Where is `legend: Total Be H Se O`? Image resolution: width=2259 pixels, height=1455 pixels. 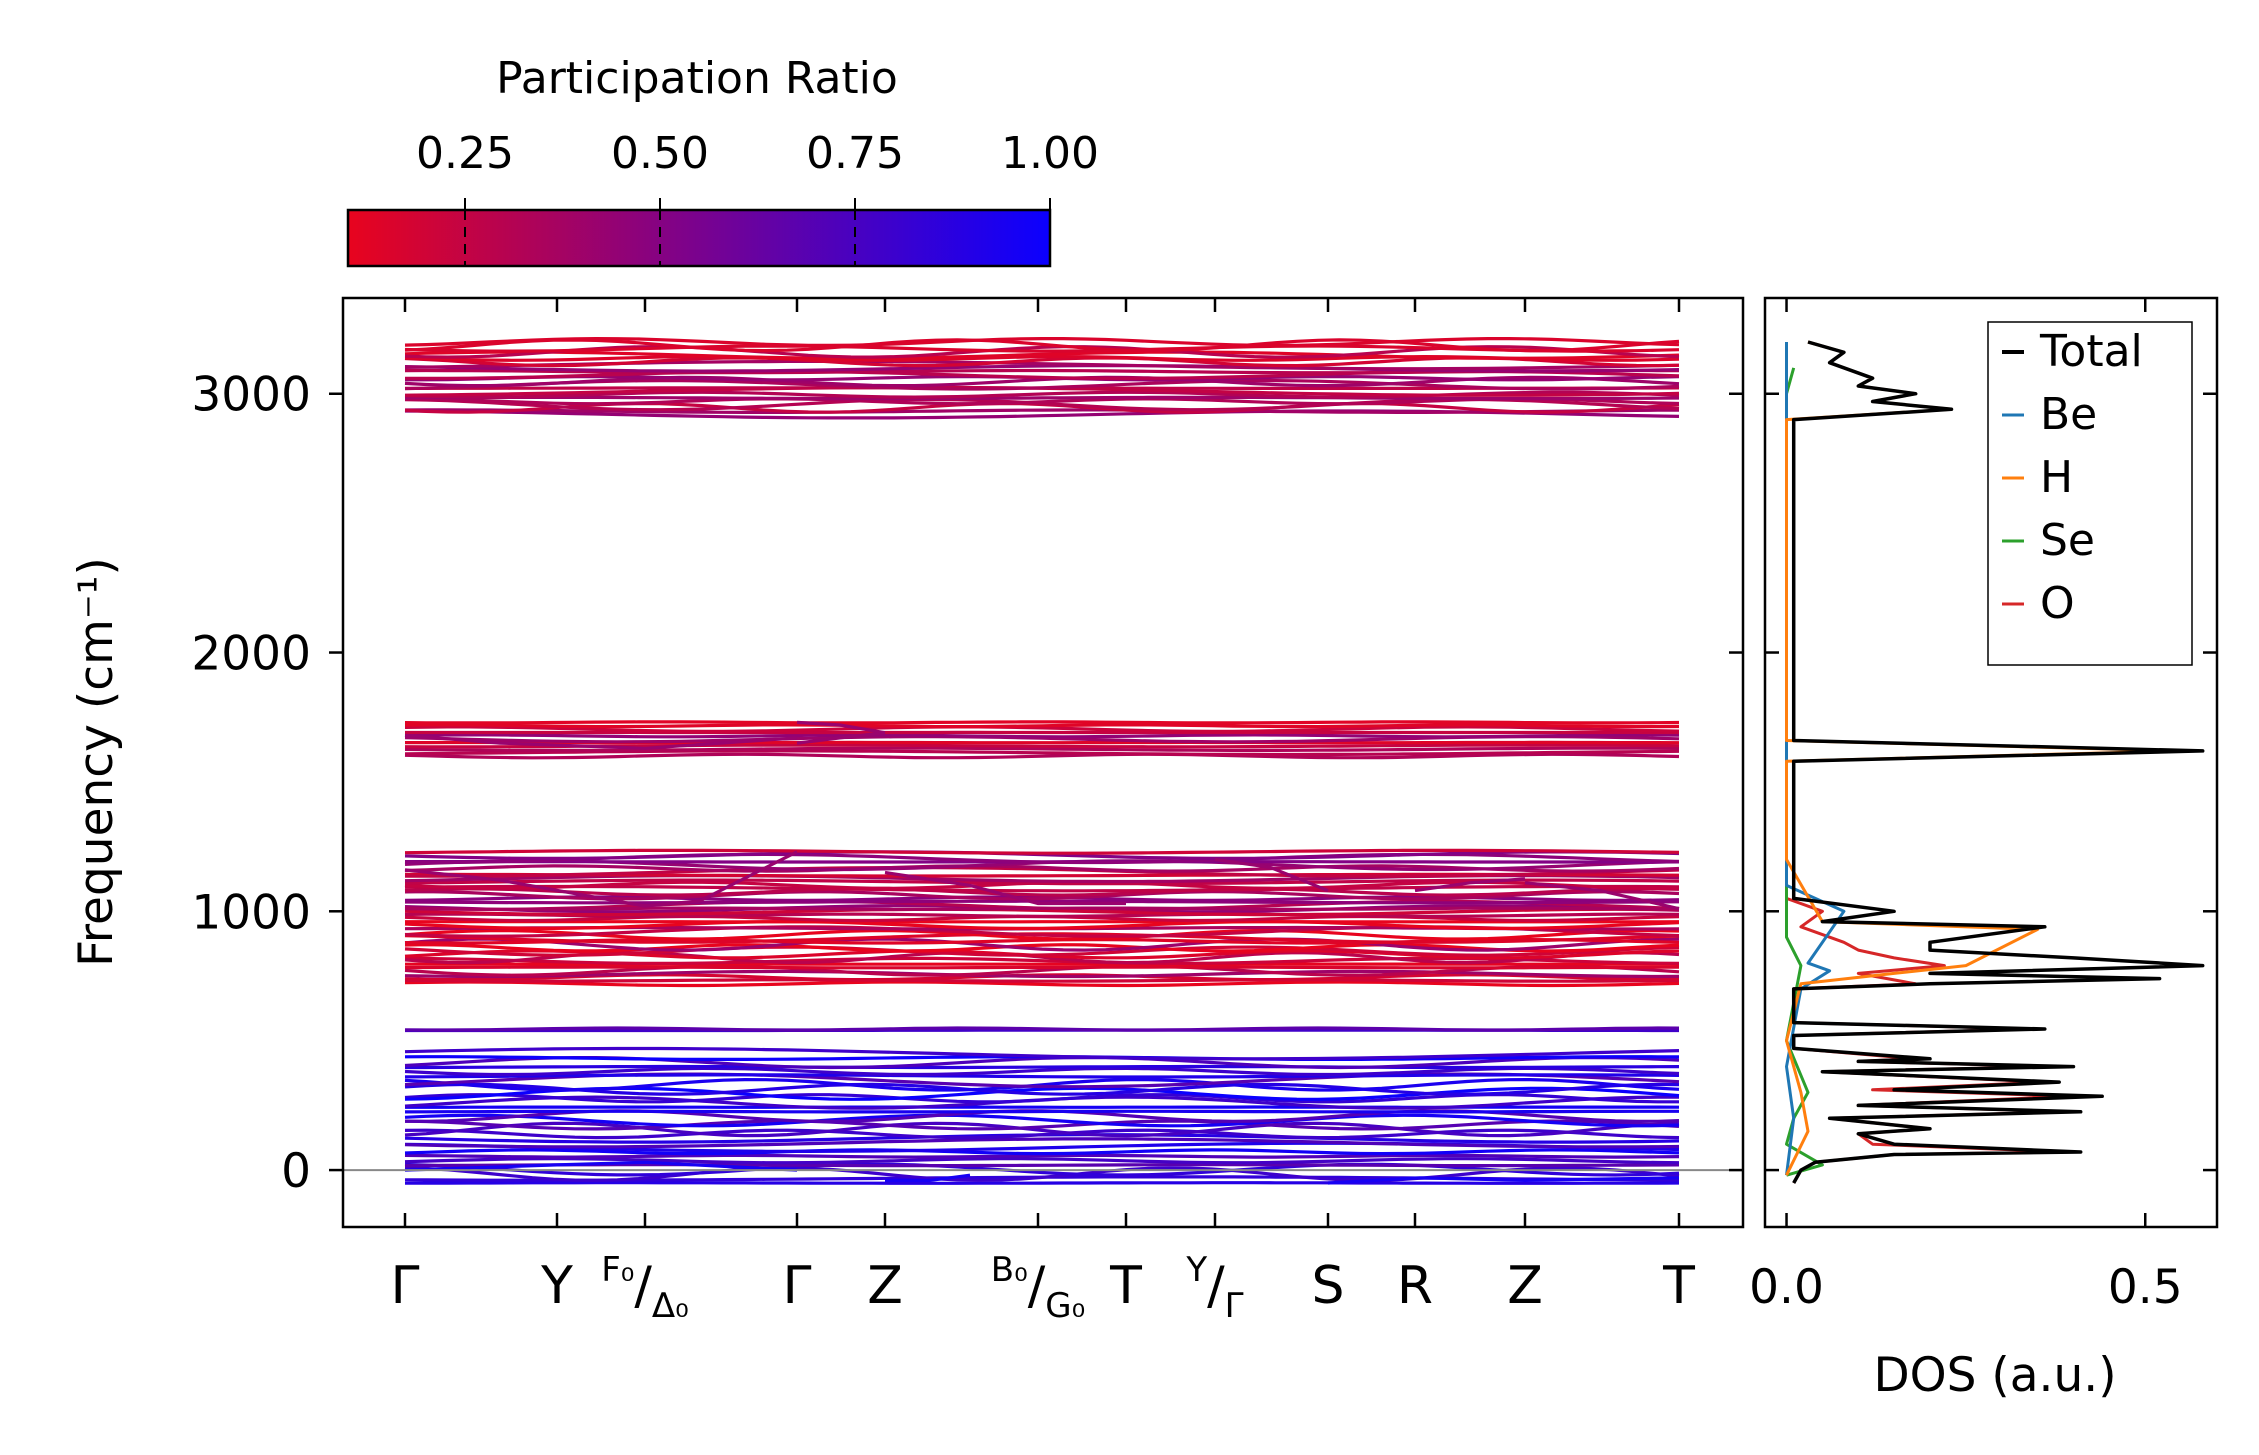
legend: Total Be H Se O is located at coordinates (2090, 493).